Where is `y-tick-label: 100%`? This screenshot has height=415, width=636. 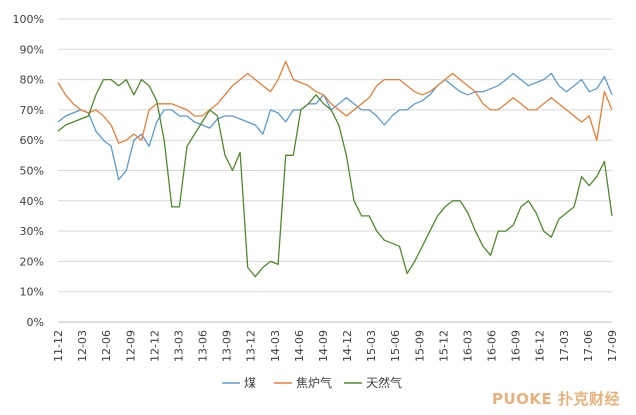
y-tick-label: 100% is located at coordinates (28, 19).